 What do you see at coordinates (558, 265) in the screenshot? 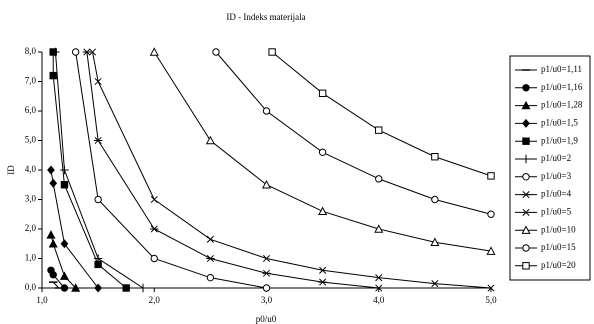
I see `legend-label: p1/u0=20` at bounding box center [558, 265].